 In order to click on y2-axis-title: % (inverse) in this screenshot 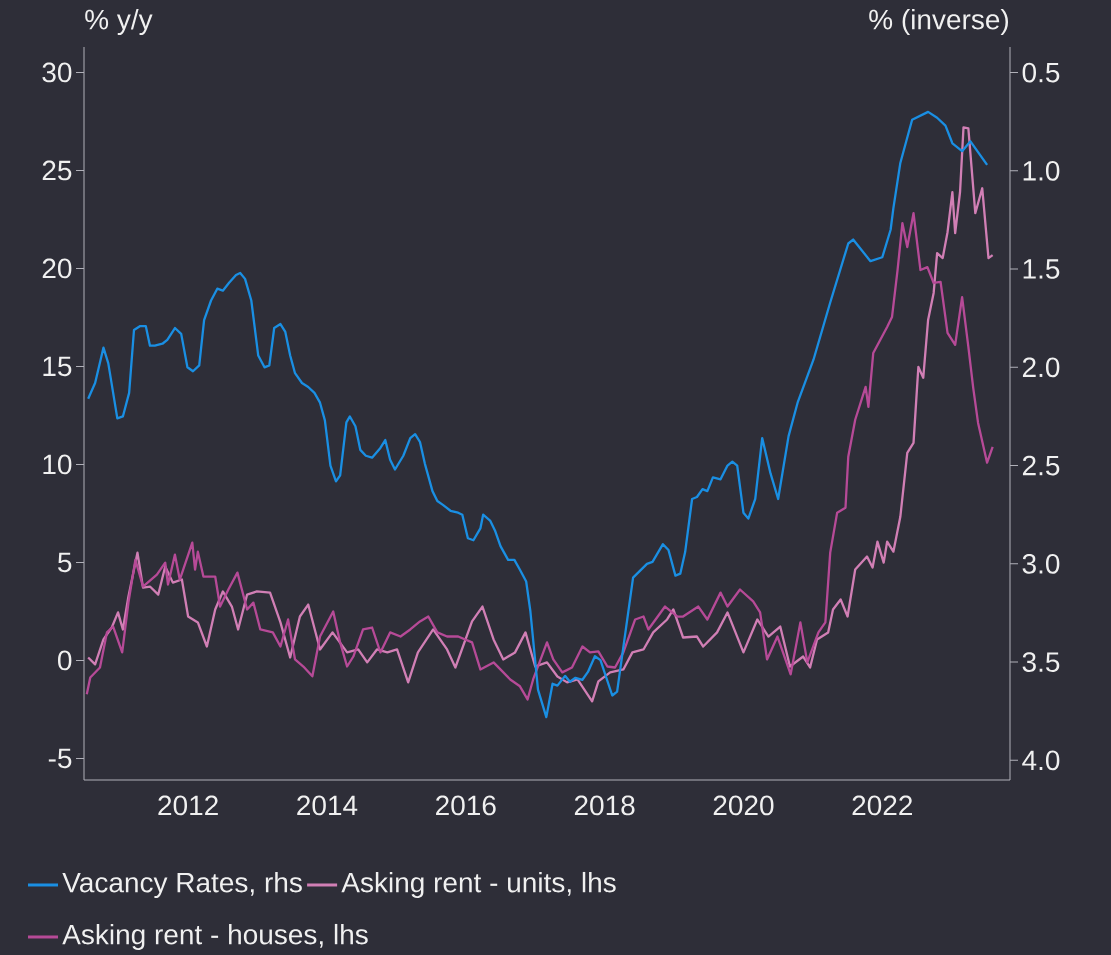, I will do `click(939, 22)`.